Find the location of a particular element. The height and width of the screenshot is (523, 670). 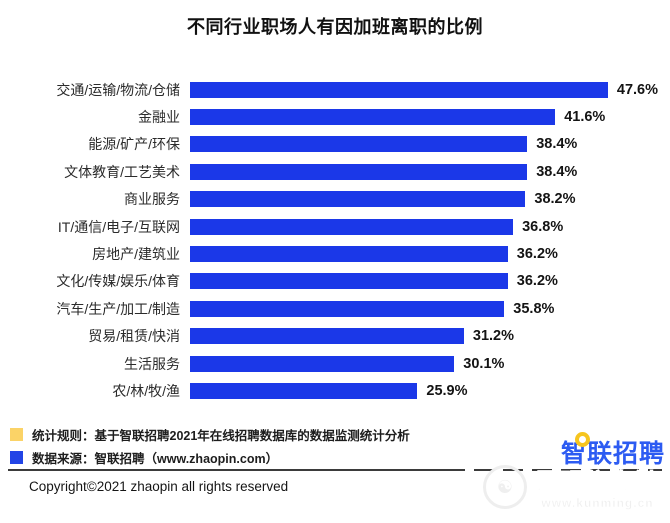

bar-row: 金融业 41.6% is located at coordinates (335, 116).